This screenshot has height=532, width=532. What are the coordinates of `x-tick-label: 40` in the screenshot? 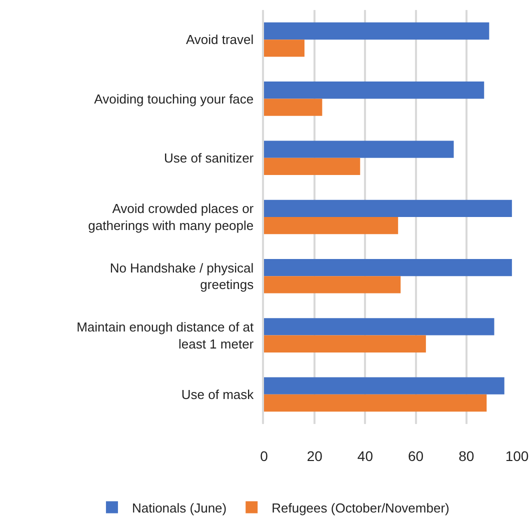 It's located at (365, 456).